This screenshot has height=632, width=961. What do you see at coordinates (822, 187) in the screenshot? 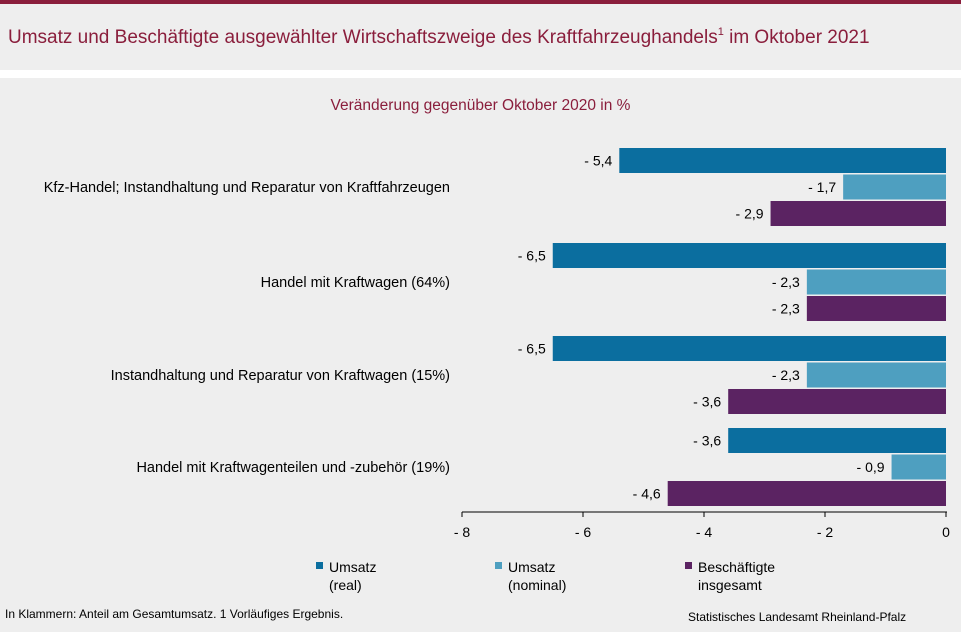
I see `data-label: - 1,7` at bounding box center [822, 187].